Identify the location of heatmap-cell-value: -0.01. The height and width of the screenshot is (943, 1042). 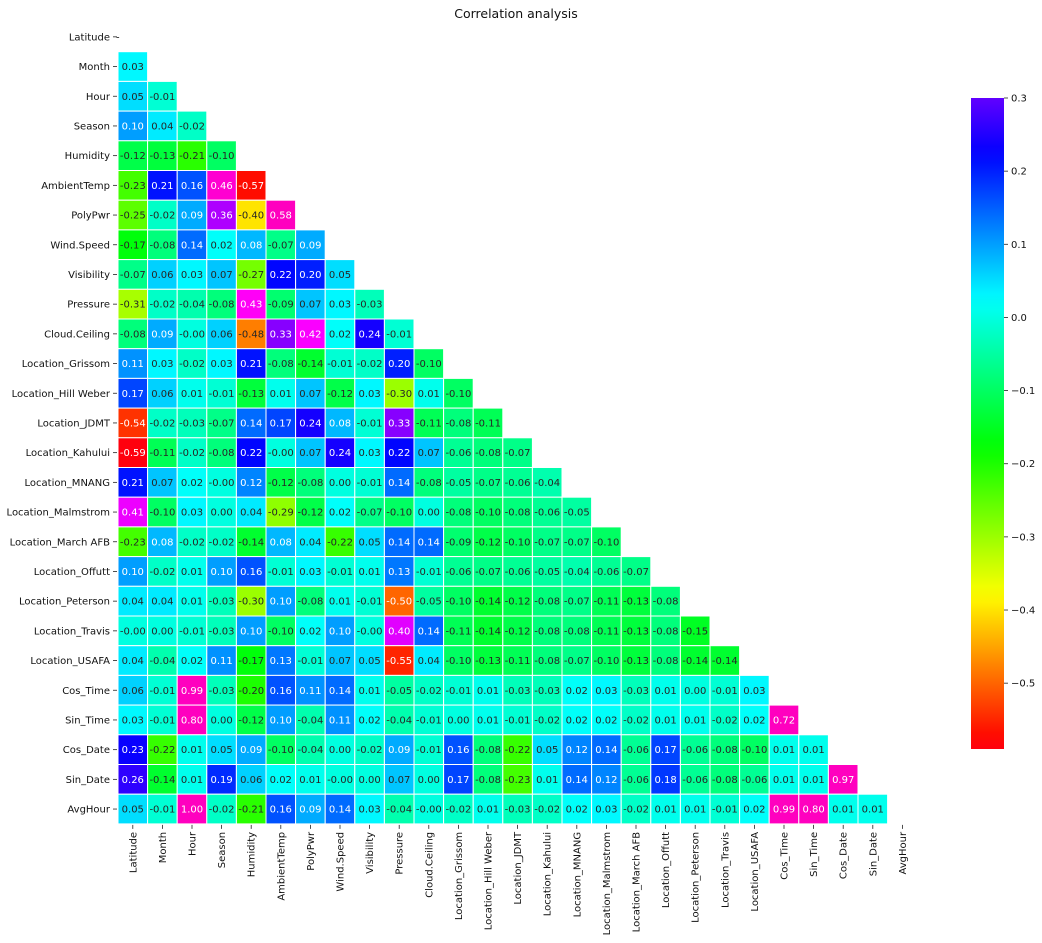
(192, 631).